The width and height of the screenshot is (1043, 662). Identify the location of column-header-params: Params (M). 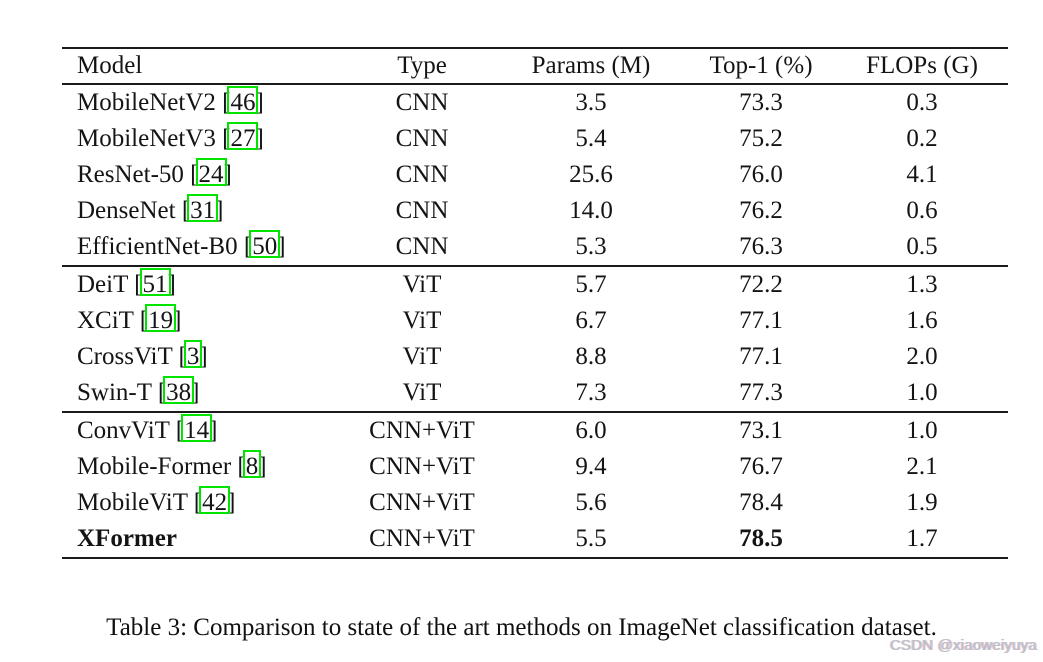
(591, 65).